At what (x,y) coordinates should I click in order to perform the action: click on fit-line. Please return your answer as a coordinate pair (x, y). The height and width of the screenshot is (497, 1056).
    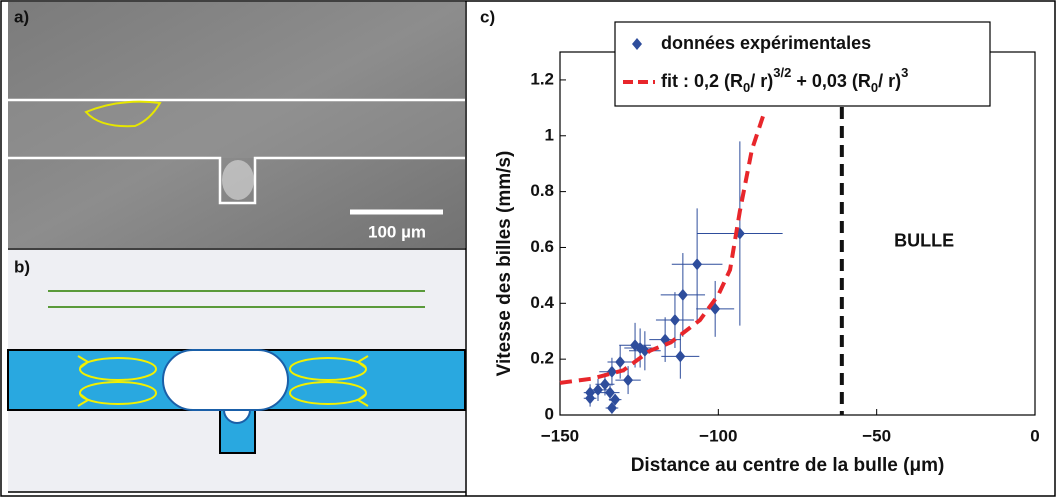
    Looking at the image, I should click on (663, 247).